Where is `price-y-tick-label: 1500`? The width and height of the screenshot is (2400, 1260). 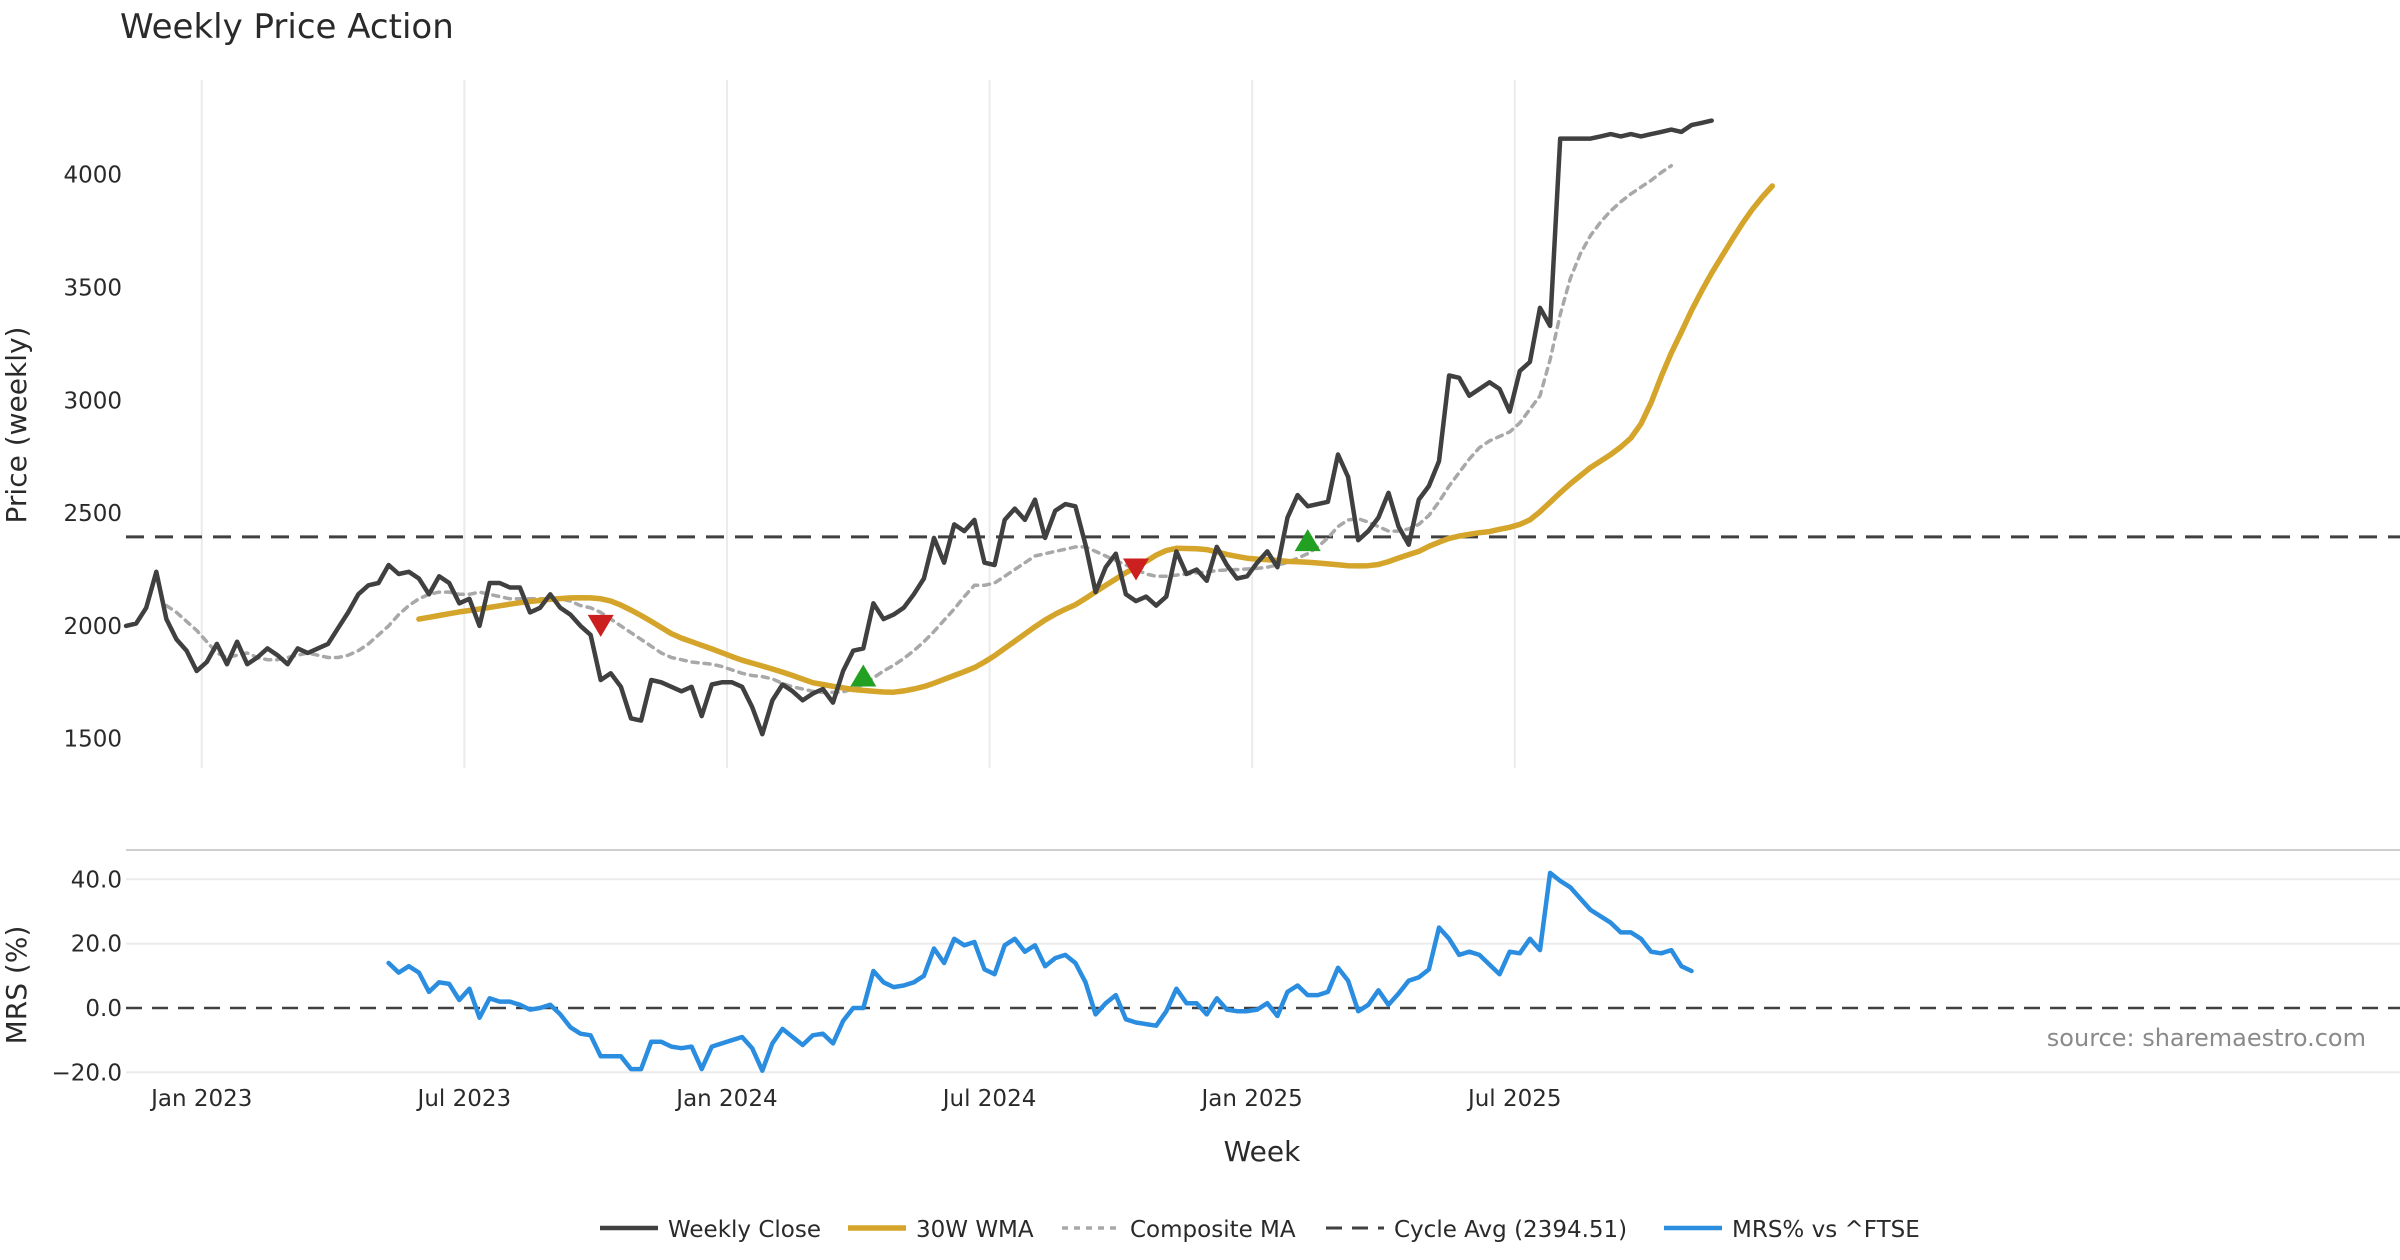
price-y-tick-label: 1500 is located at coordinates (92, 740).